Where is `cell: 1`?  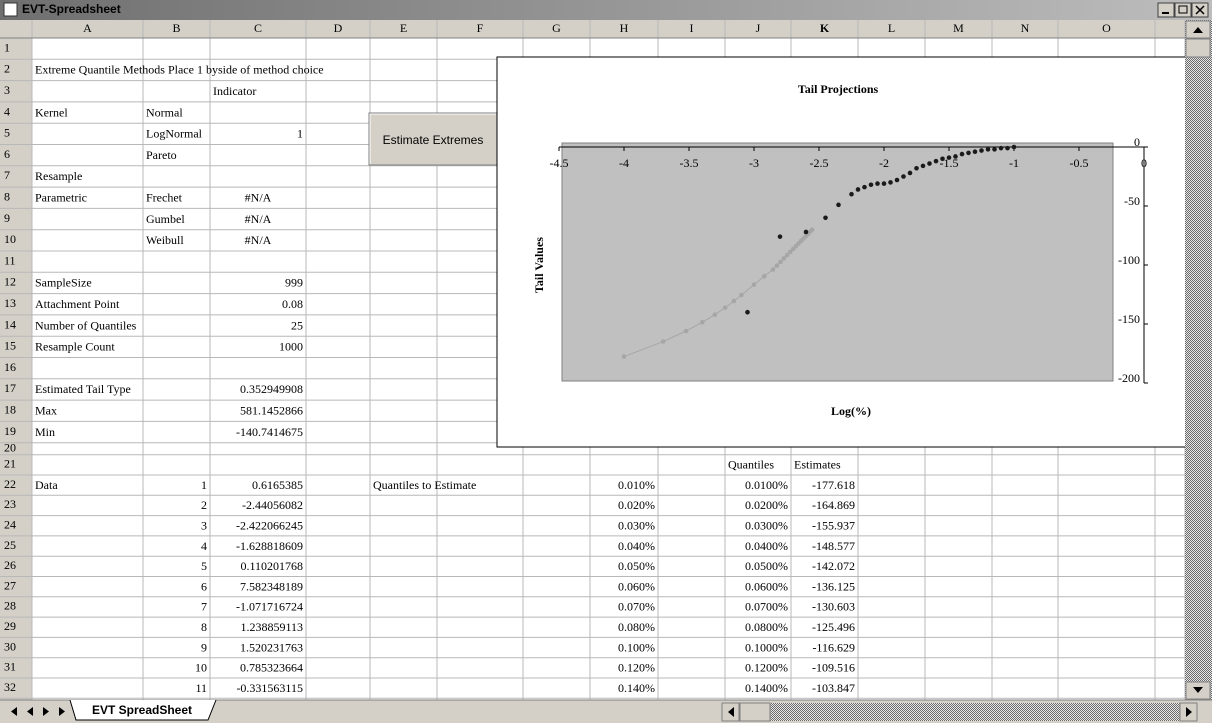
cell: 1 is located at coordinates (204, 485).